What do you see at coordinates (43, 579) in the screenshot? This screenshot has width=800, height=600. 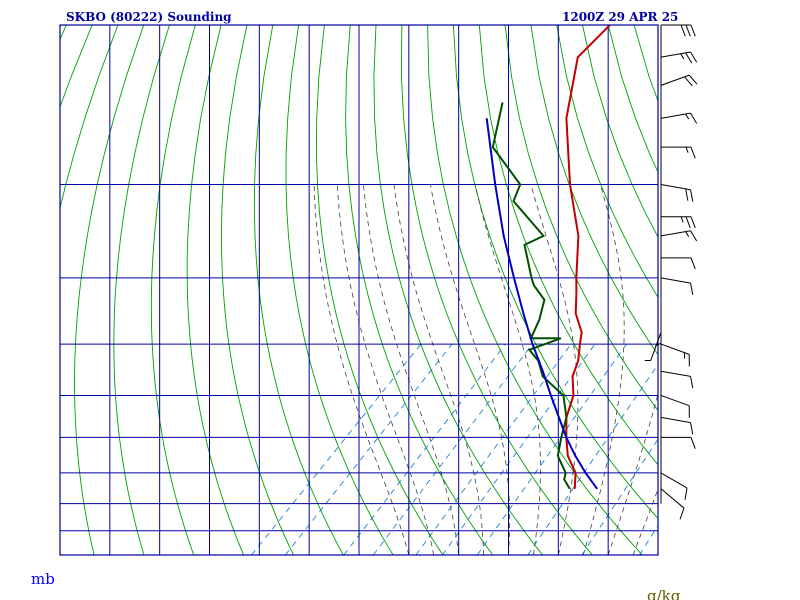 I see `pressure-unit-label: mb` at bounding box center [43, 579].